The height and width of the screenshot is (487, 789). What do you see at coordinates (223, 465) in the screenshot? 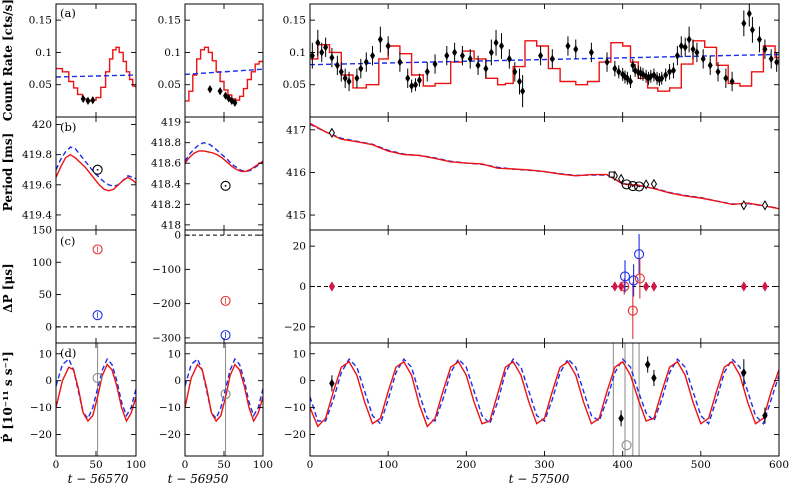
I see `x-tick-label: 50` at bounding box center [223, 465].